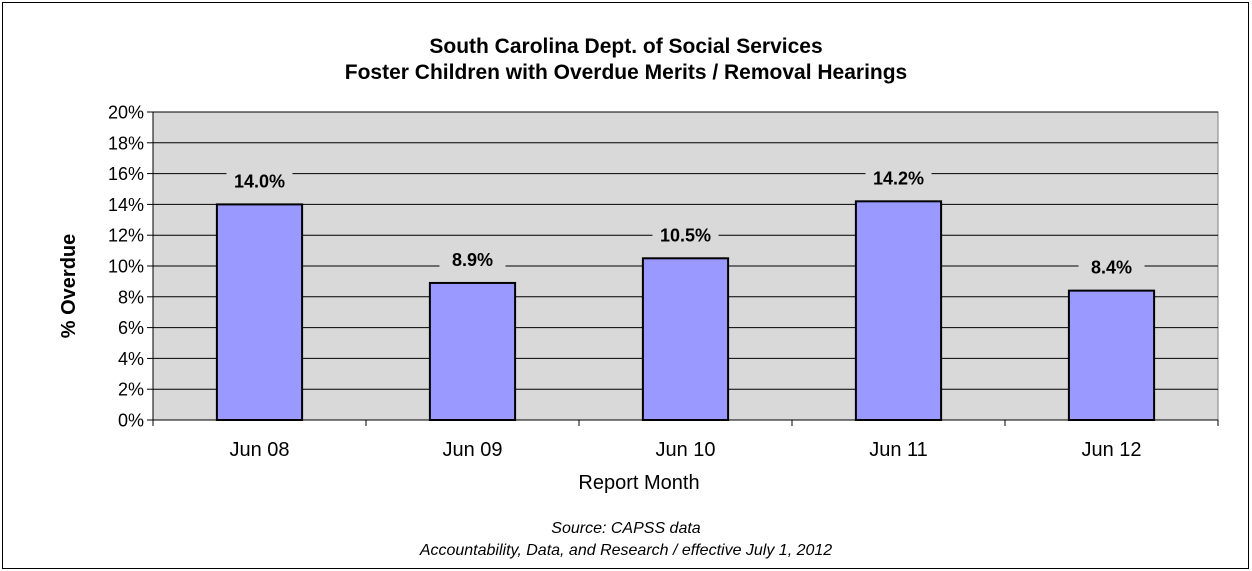 Image resolution: width=1252 pixels, height=571 pixels. I want to click on y-tick-label: 10%, so click(126, 267).